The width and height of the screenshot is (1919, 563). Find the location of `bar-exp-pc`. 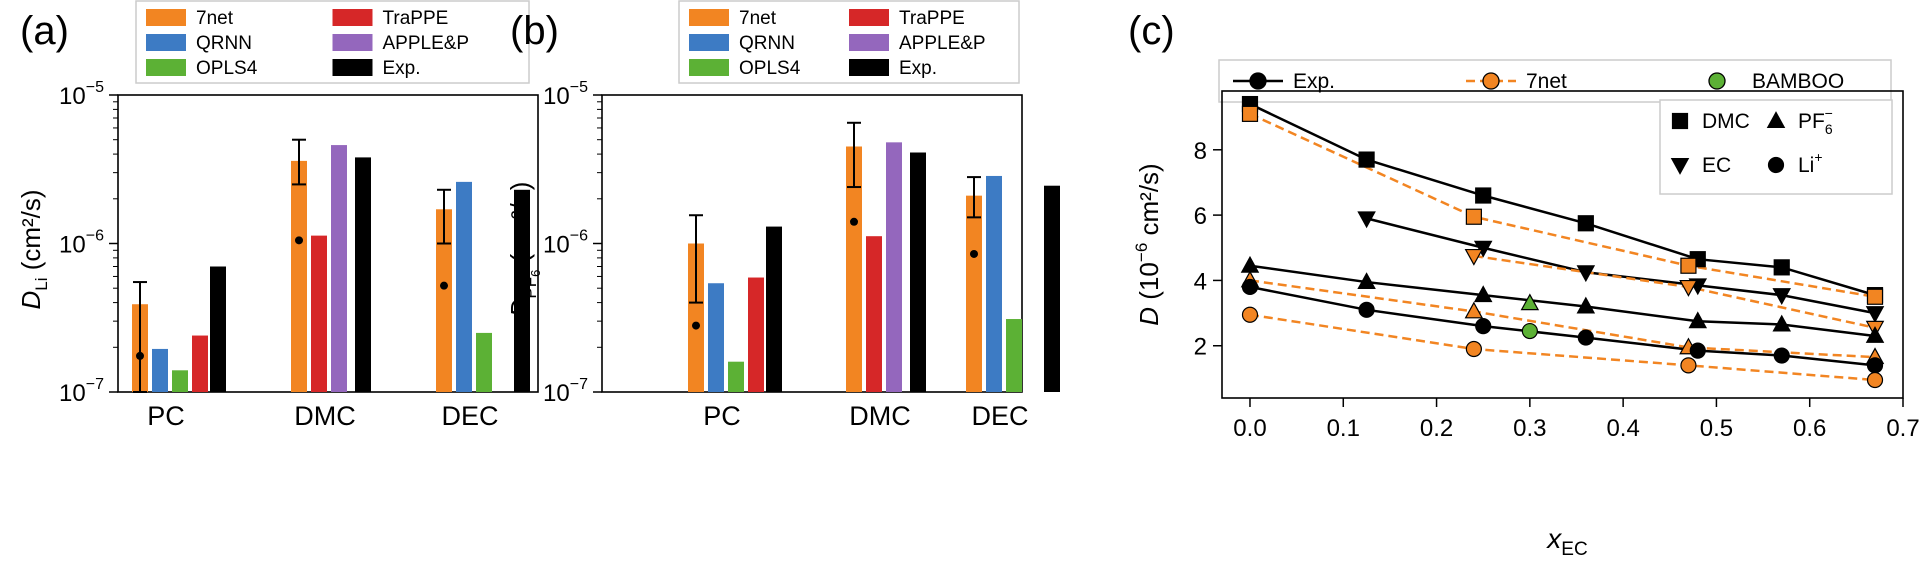

bar-exp-pc is located at coordinates (774, 309).